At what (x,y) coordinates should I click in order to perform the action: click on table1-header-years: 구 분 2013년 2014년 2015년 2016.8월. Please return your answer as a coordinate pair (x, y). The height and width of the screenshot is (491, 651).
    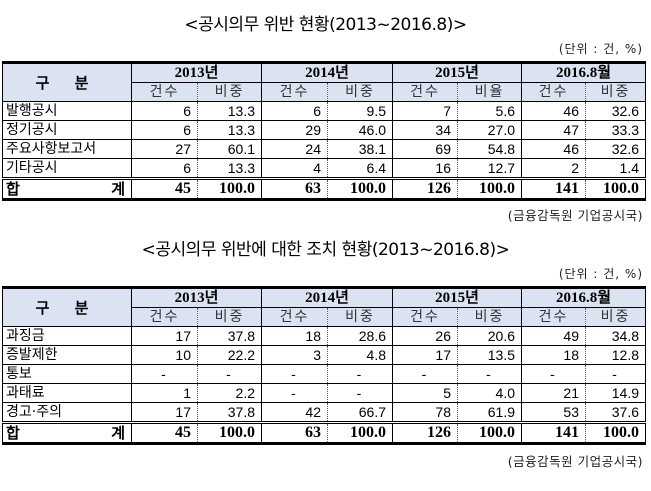
    Looking at the image, I should click on (324, 81).